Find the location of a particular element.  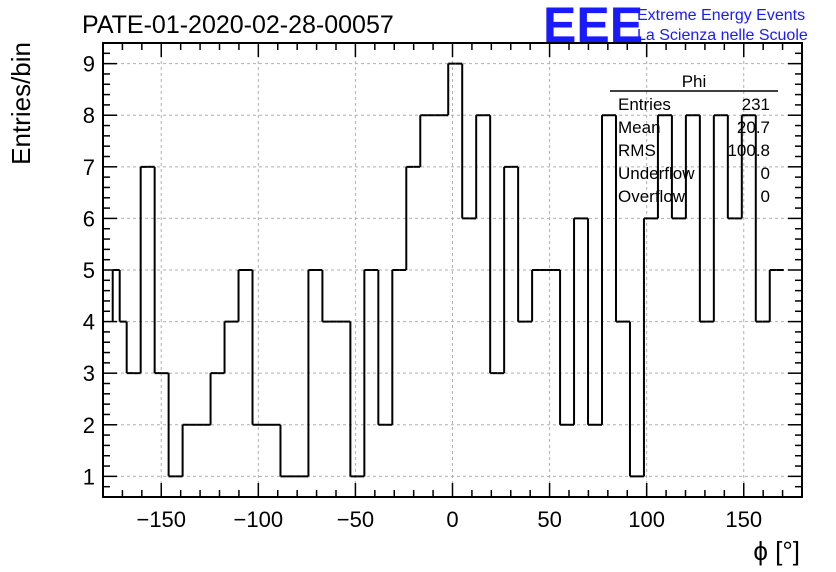

y-tick-label-4: 5 is located at coordinates (89, 270).